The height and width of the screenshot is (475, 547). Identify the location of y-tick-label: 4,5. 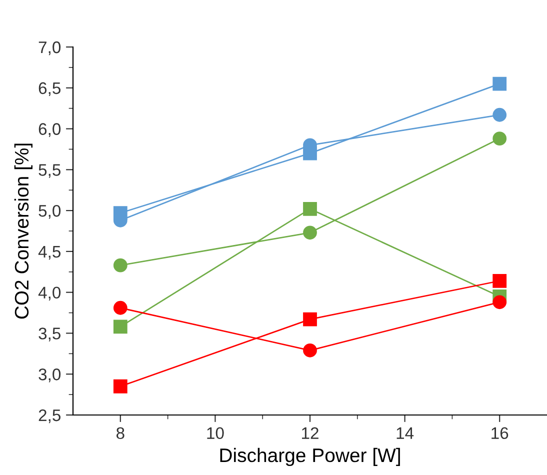
(49, 253).